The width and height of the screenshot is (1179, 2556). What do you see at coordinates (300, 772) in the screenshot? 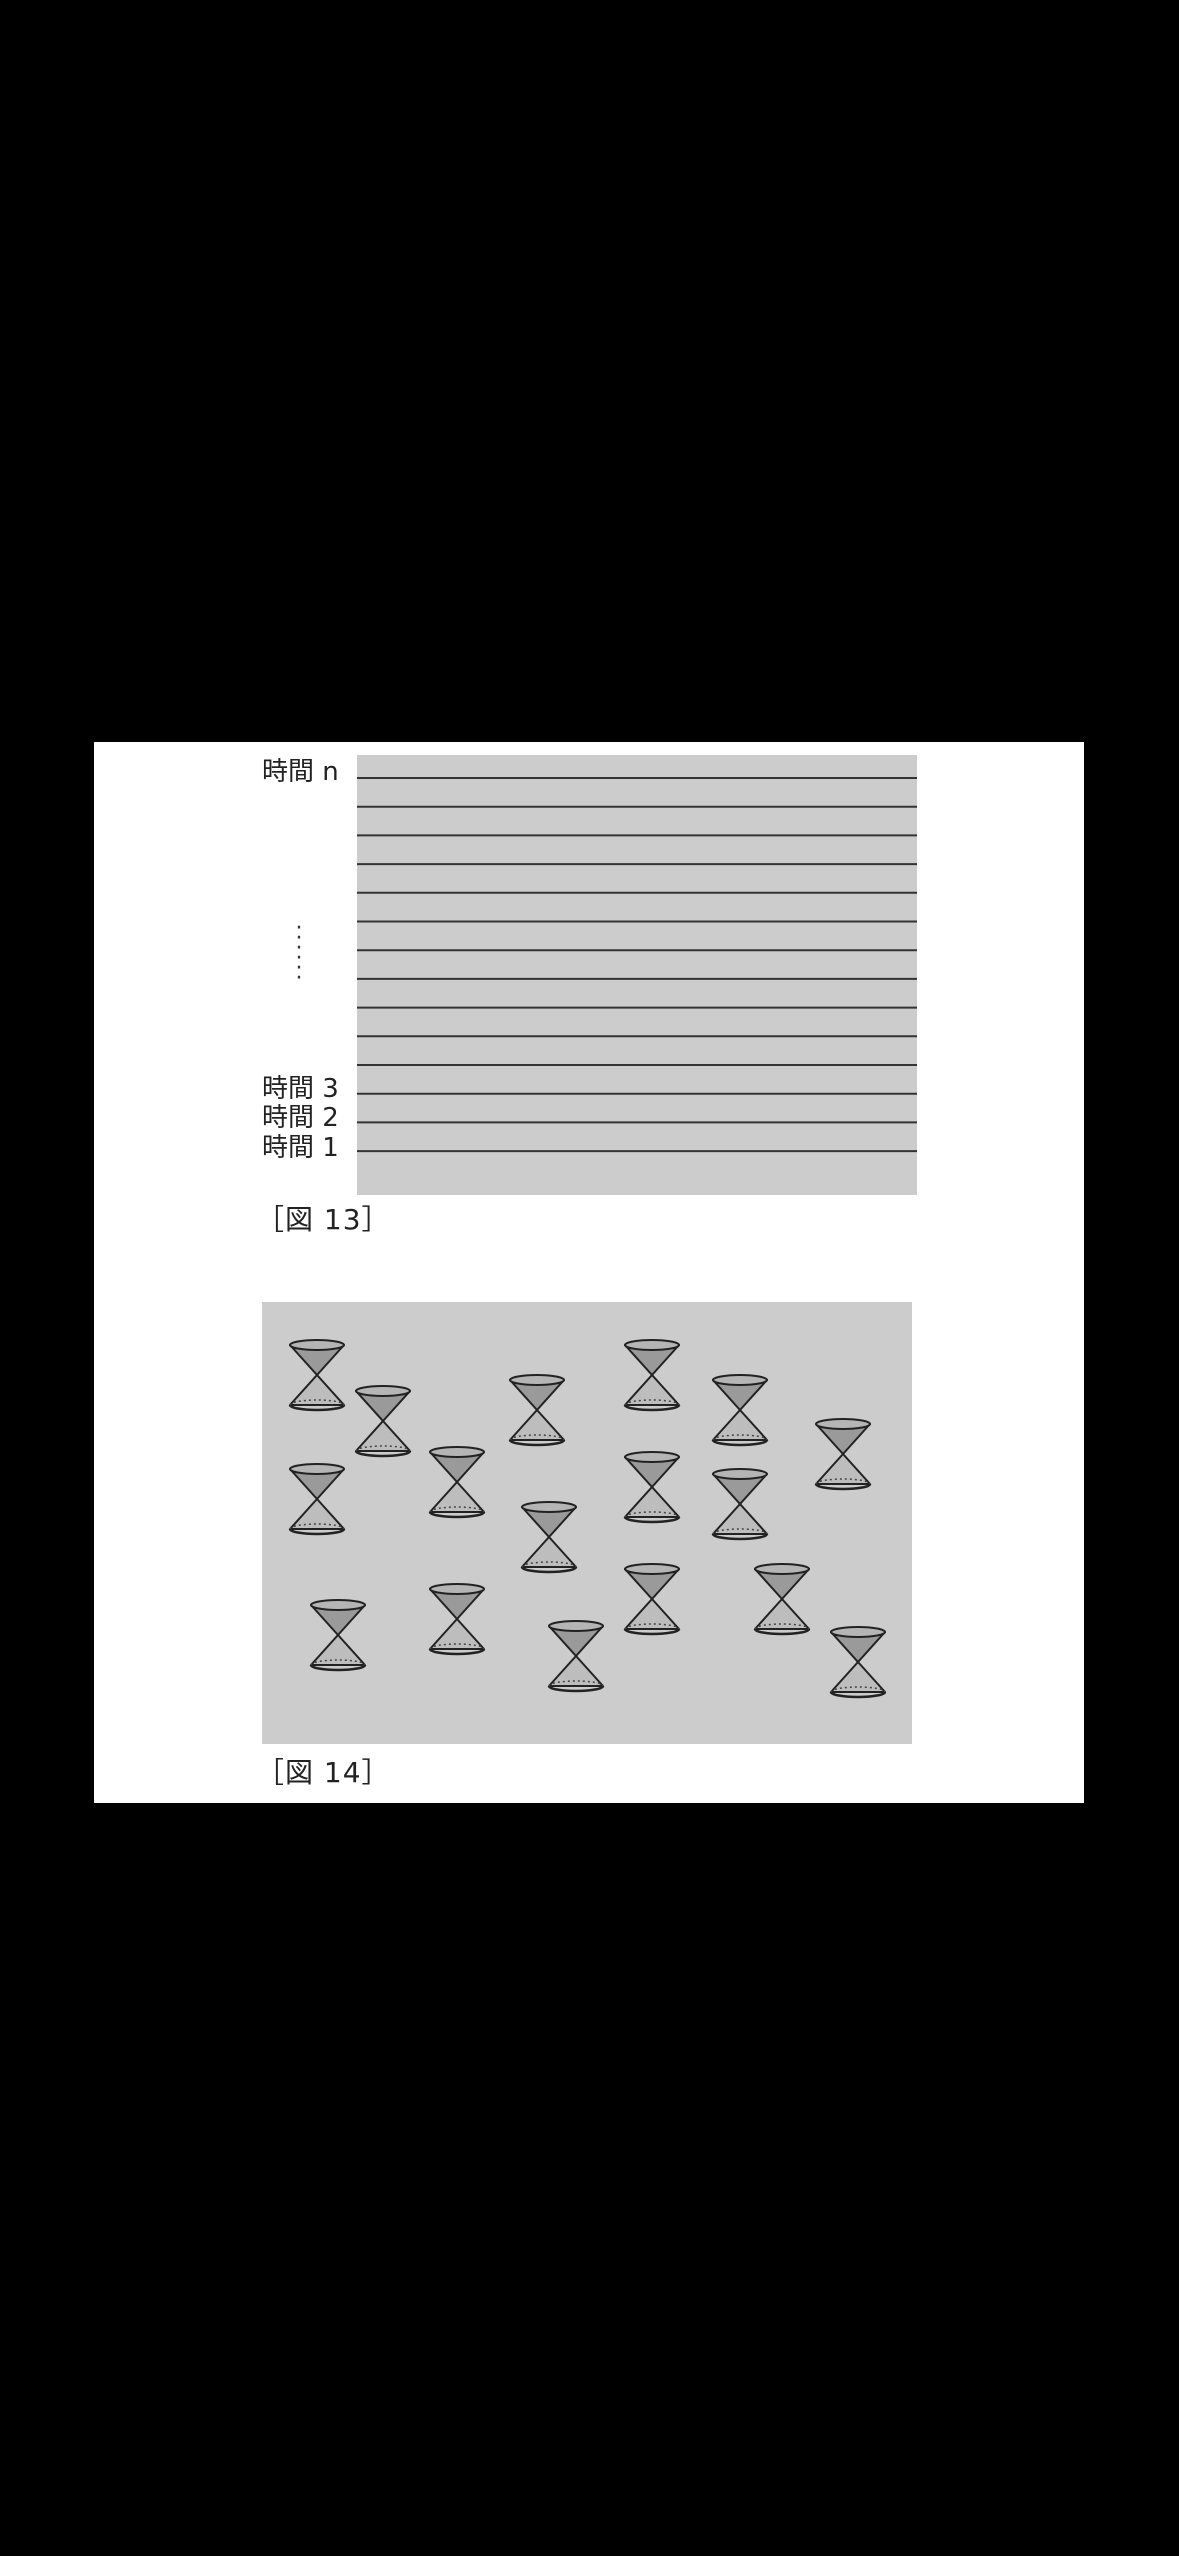
I see `label-time-n: 時間 n` at bounding box center [300, 772].